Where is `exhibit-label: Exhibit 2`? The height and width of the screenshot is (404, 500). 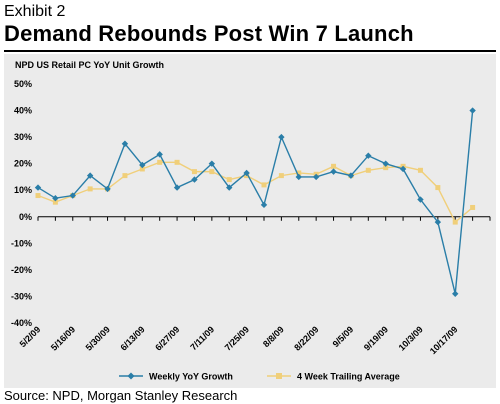
exhibit-label: Exhibit 2 is located at coordinates (35, 11).